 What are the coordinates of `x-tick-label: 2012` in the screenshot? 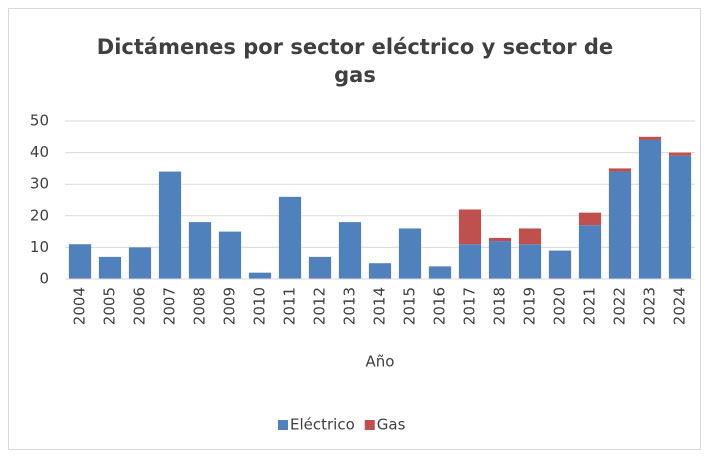 It's located at (320, 306).